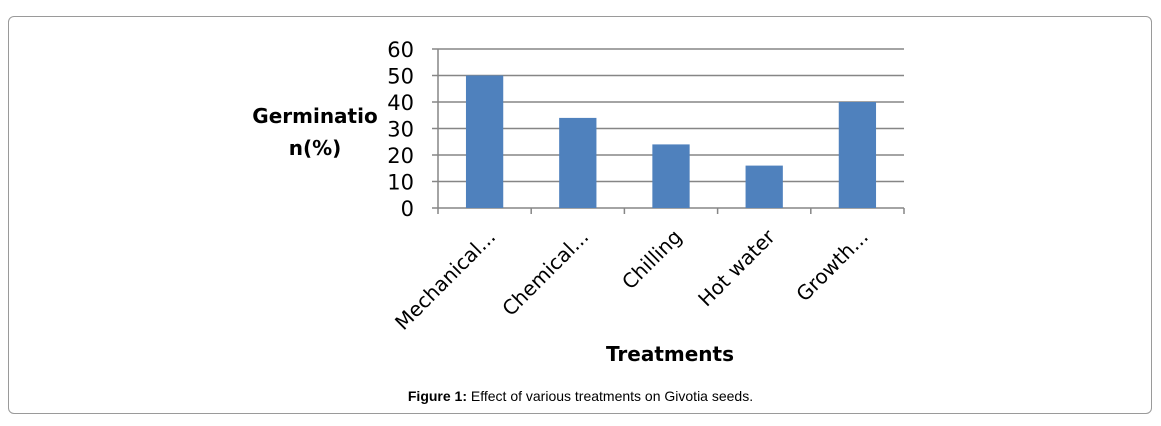 This screenshot has height=426, width=1161. I want to click on x-axis-label: Treatments, so click(670, 354).